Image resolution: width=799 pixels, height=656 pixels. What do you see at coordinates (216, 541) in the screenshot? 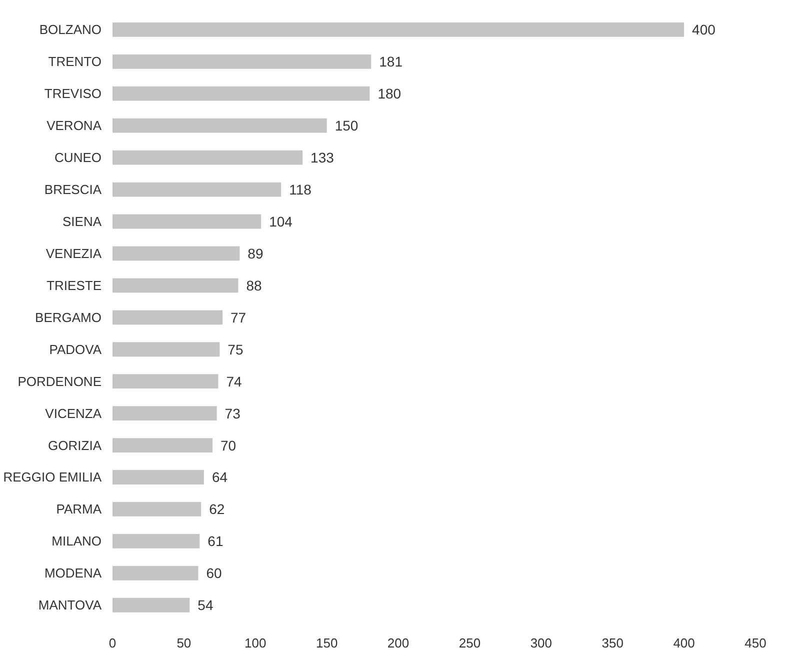
I see `data-label: 61` at bounding box center [216, 541].